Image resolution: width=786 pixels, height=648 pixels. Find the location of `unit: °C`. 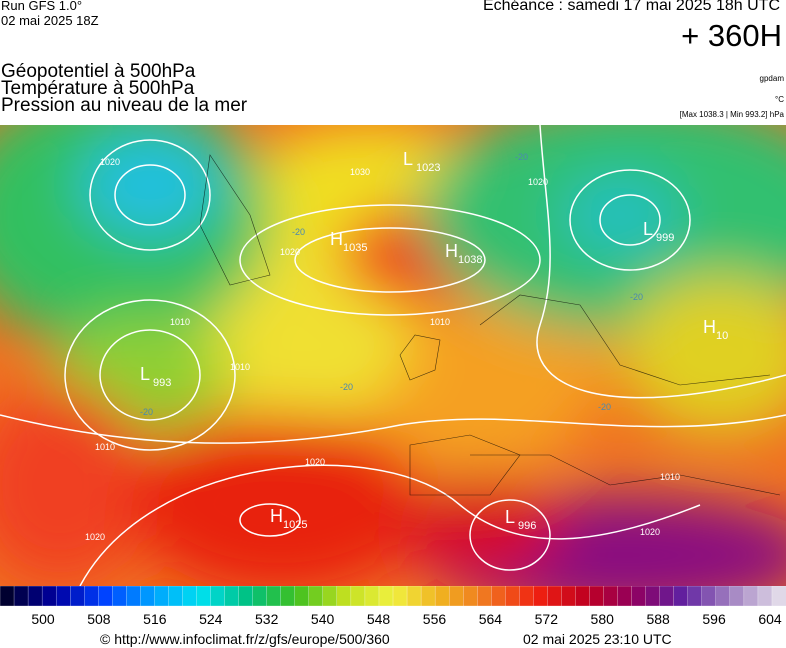

unit: °C is located at coordinates (779, 99).